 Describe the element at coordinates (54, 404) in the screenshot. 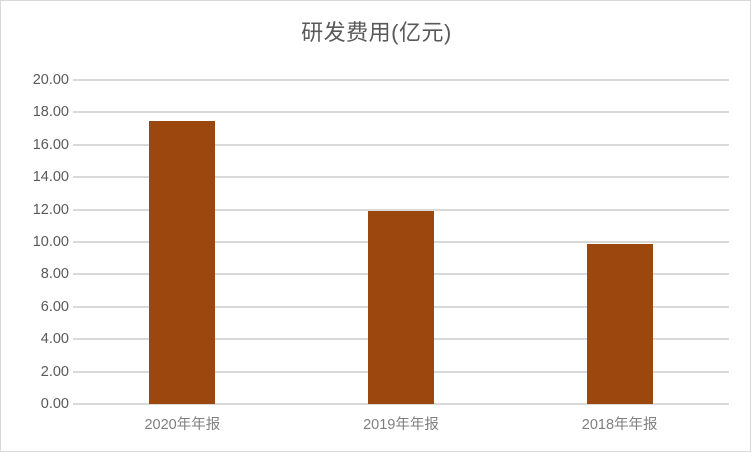

I see `y-axis-tick-label: 0.00` at that location.